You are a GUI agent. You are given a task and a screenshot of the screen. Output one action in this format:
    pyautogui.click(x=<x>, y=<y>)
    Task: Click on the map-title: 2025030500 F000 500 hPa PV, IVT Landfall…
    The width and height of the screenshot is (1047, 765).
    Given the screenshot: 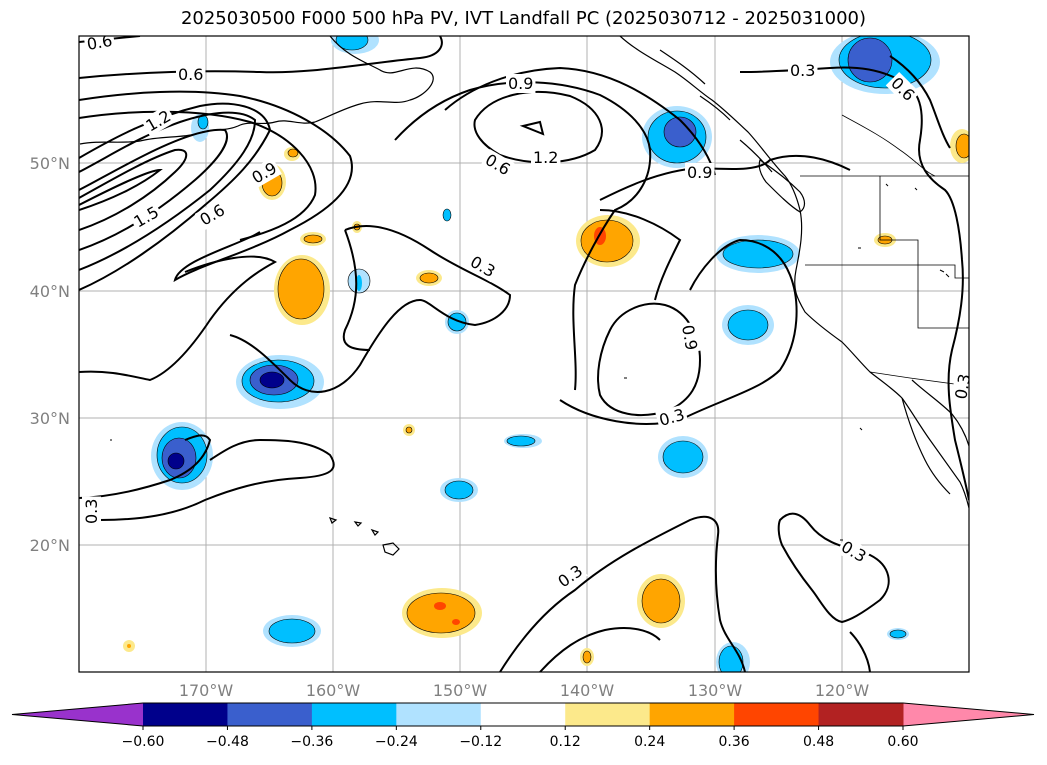 What is the action you would take?
    pyautogui.click(x=523, y=18)
    